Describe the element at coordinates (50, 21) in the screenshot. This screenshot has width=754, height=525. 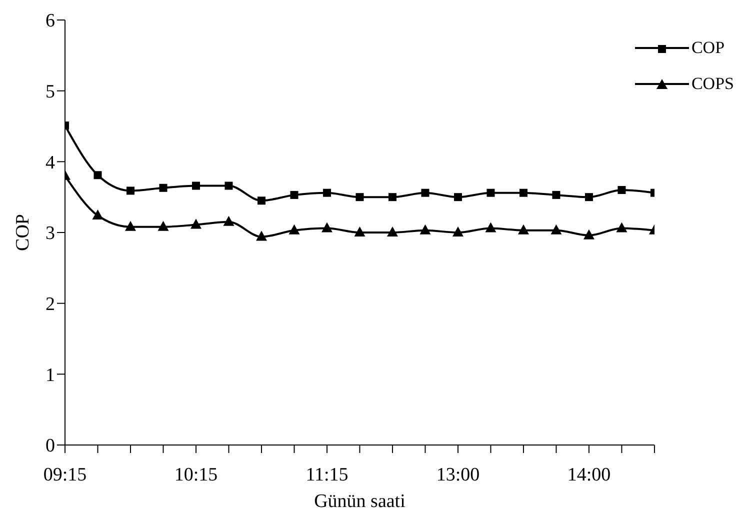
I see `y-tick-label: 6` at that location.